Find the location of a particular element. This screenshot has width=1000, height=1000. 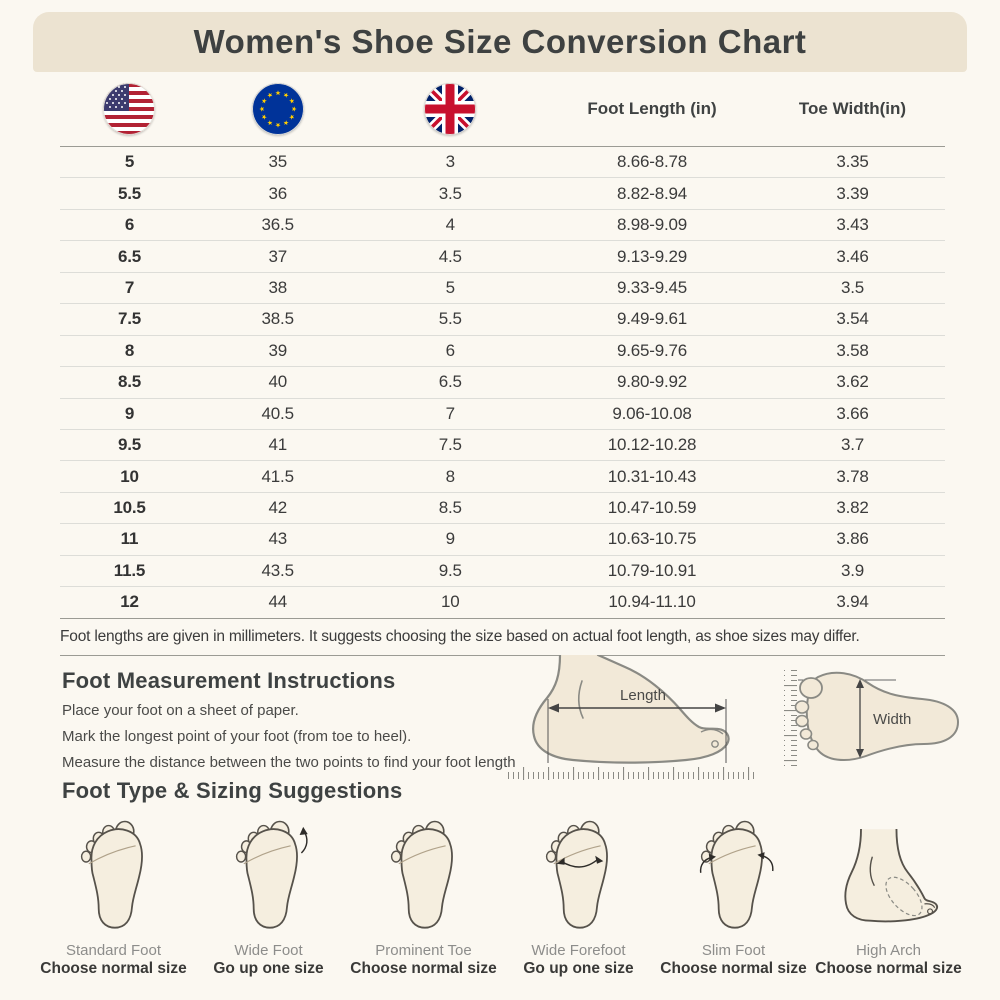

toe-width-cell: 3.7 is located at coordinates (852, 445).